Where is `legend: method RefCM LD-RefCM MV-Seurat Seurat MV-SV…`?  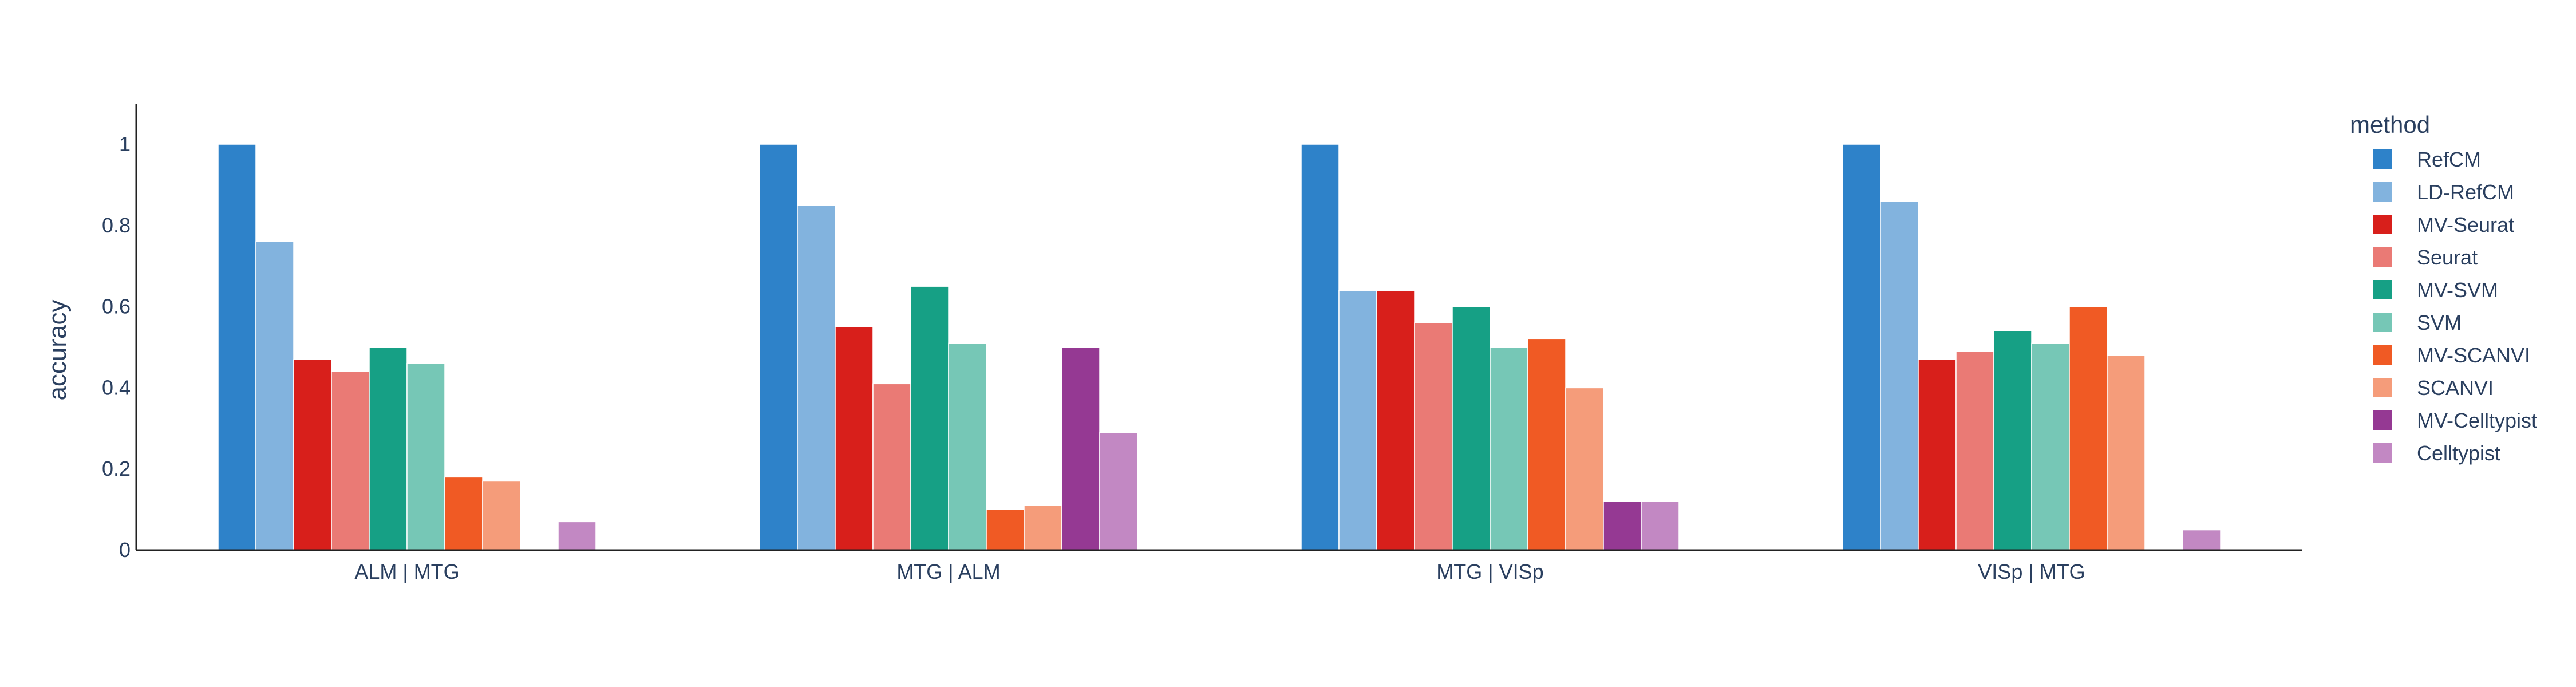
legend: method RefCM LD-RefCM MV-Seurat Seurat MV-SV… is located at coordinates (2443, 288).